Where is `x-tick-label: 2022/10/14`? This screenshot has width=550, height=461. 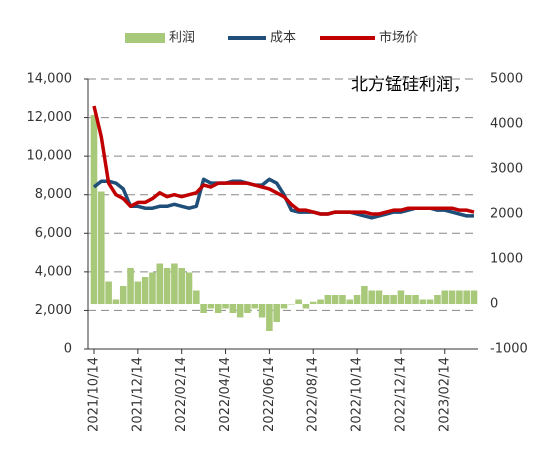 x-tick-label: 2022/10/14 is located at coordinates (357, 394).